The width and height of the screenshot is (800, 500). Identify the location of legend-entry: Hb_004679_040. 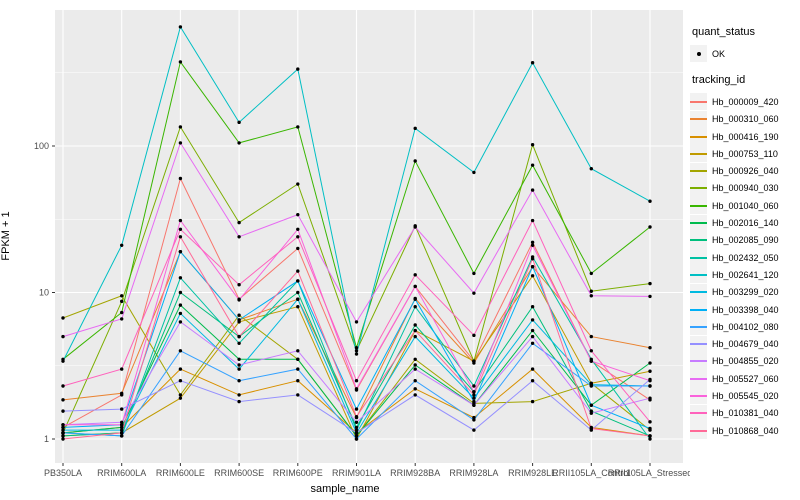
(745, 344).